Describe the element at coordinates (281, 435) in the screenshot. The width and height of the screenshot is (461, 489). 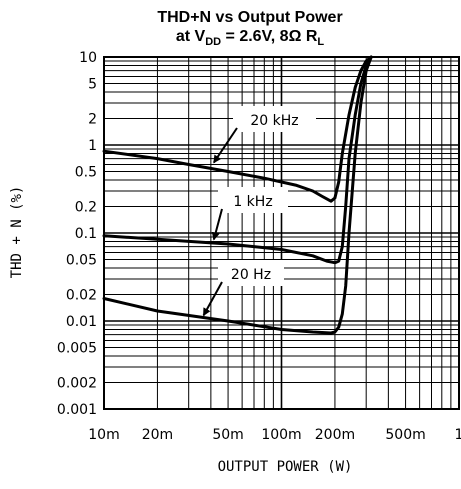
I see `x-tick-label: 100m` at that location.